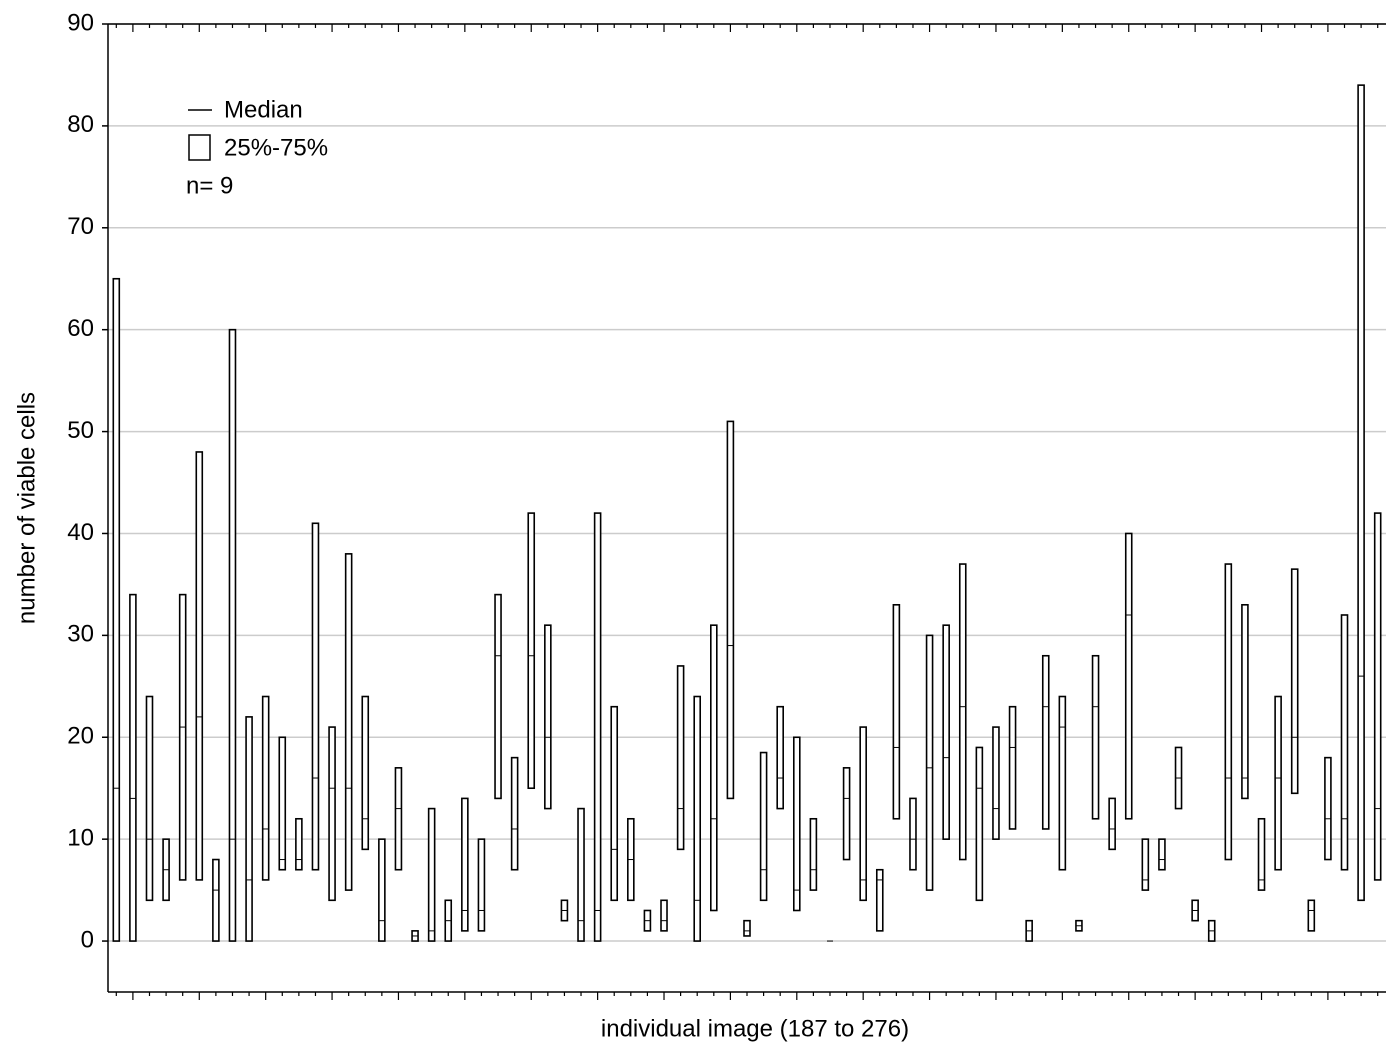 This screenshot has height=1052, width=1386. I want to click on y-tick-label: 30, so click(80, 634).